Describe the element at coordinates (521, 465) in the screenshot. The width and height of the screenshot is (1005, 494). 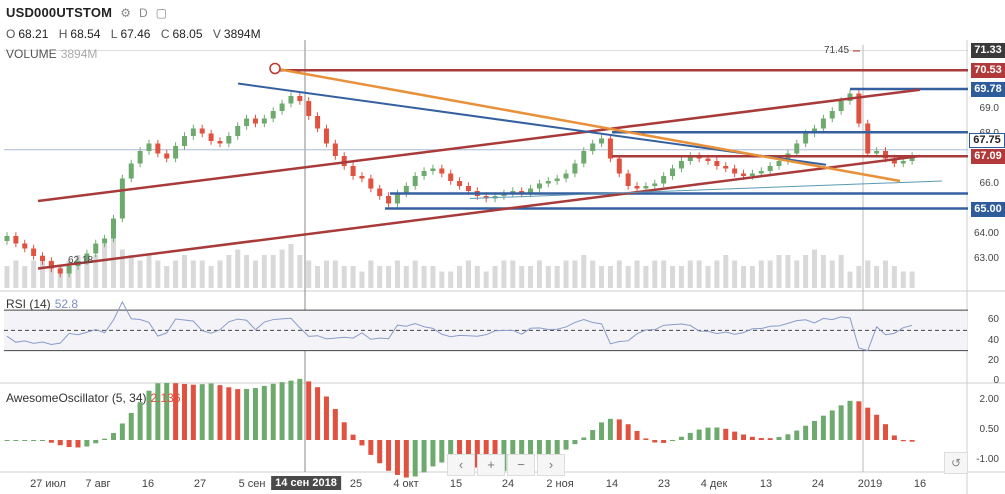
I see `zoom-out-button: −` at that location.